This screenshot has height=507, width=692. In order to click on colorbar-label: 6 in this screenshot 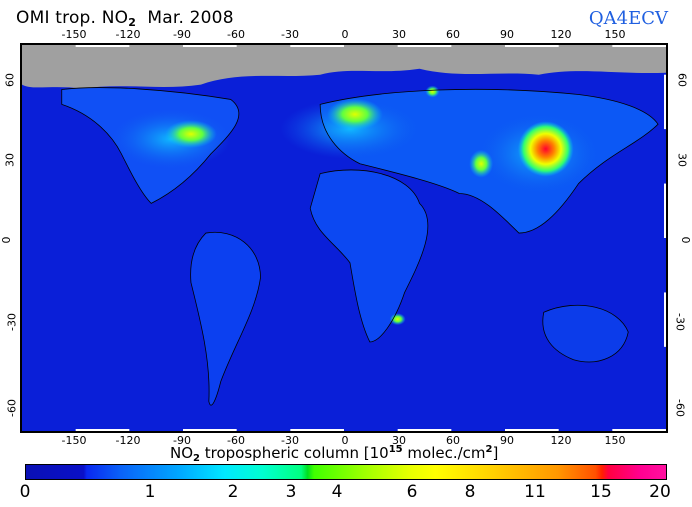, I will do `click(412, 492)`.